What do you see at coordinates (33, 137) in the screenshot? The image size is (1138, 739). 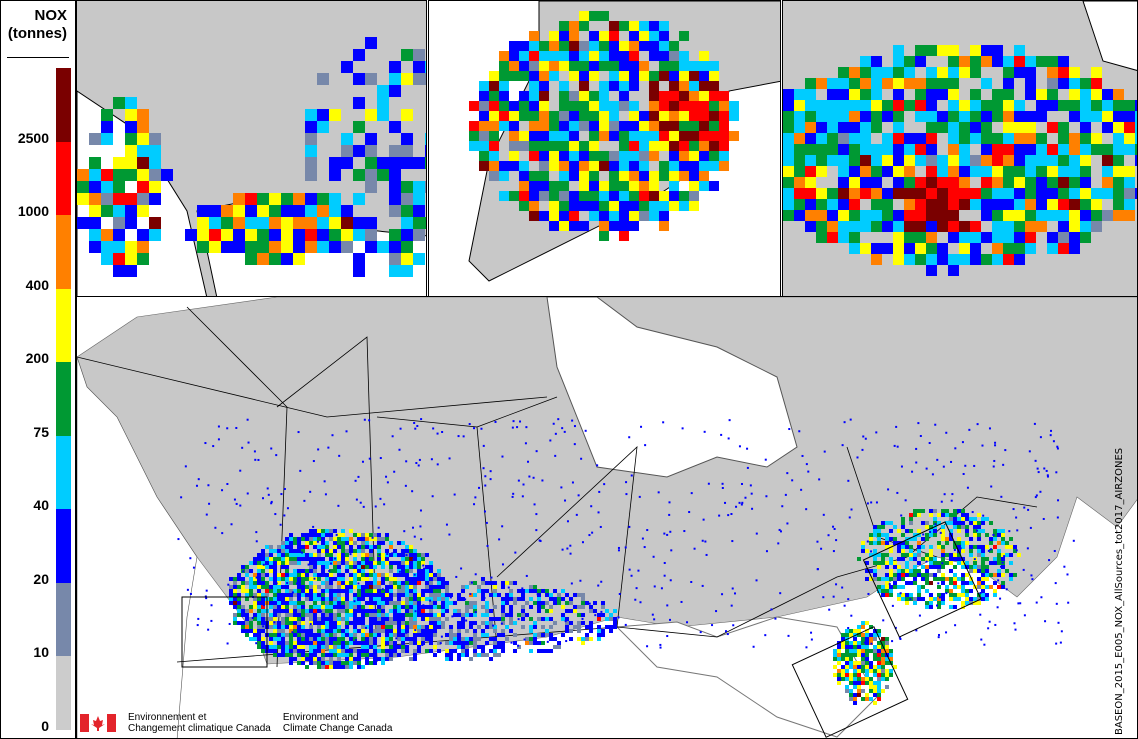 I see `legend-tick-label: 2500` at bounding box center [33, 137].